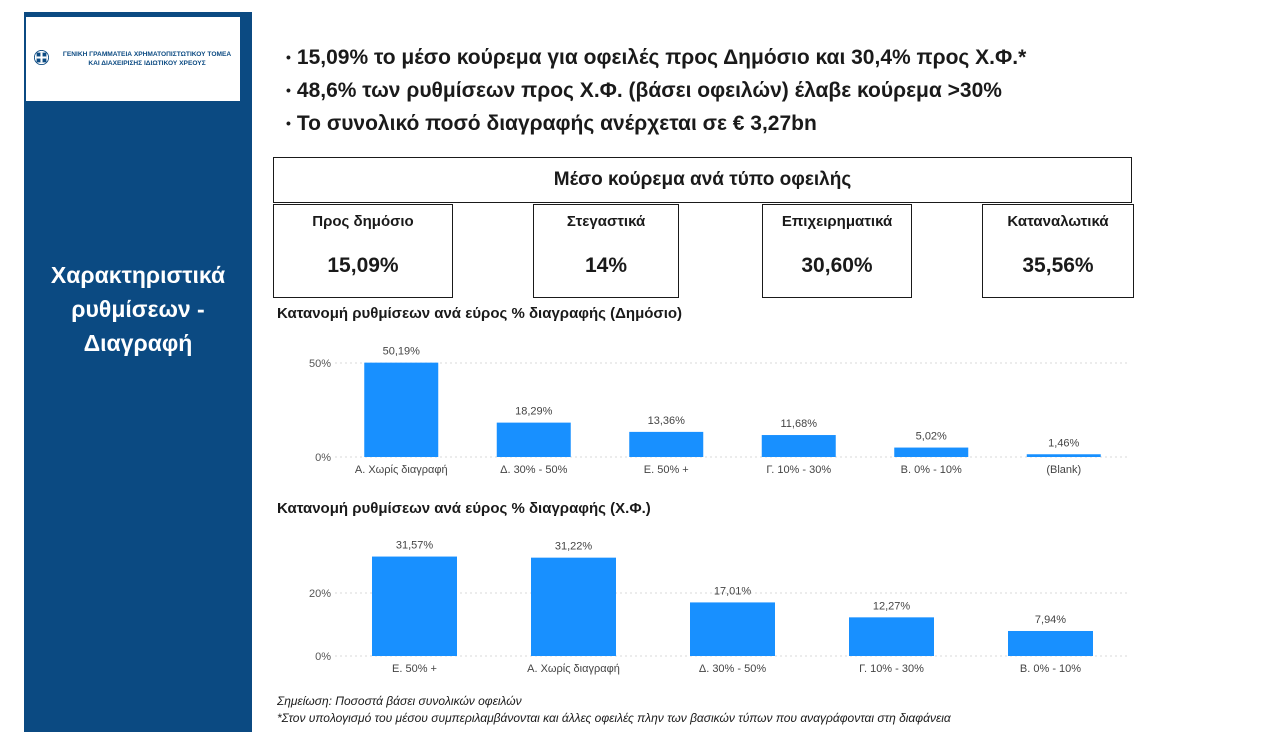  Describe the element at coordinates (574, 547) in the screenshot. I see `data-label: 31,22%` at that location.